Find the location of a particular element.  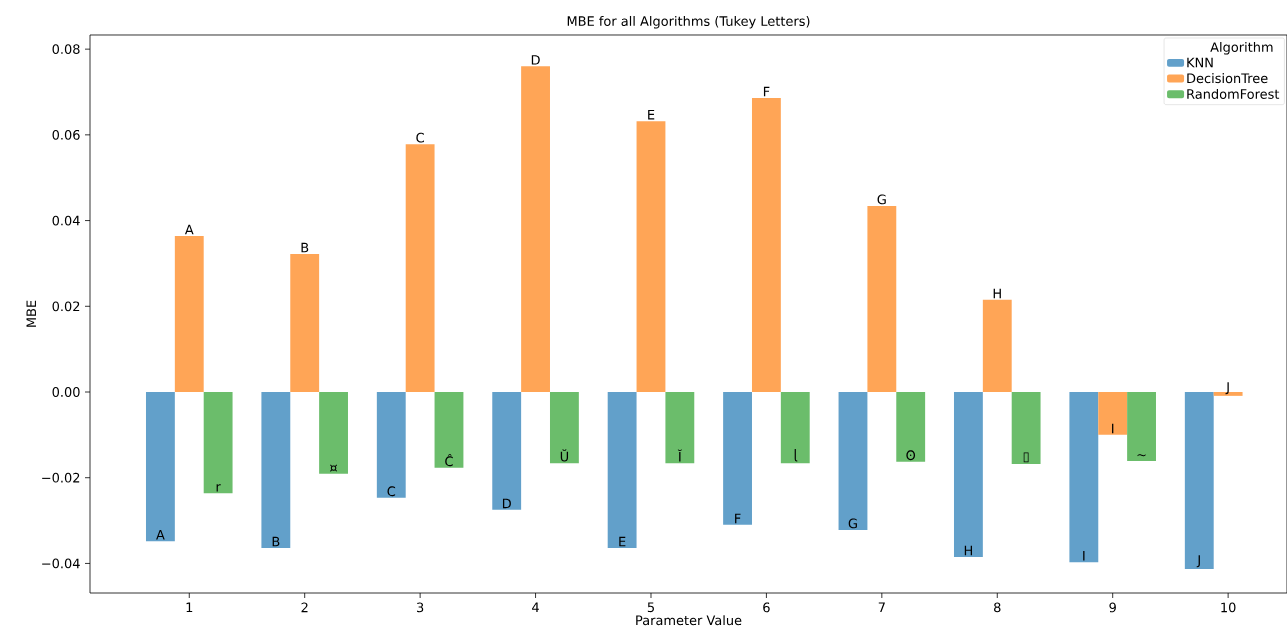

data-label: Ĭ is located at coordinates (679, 455).